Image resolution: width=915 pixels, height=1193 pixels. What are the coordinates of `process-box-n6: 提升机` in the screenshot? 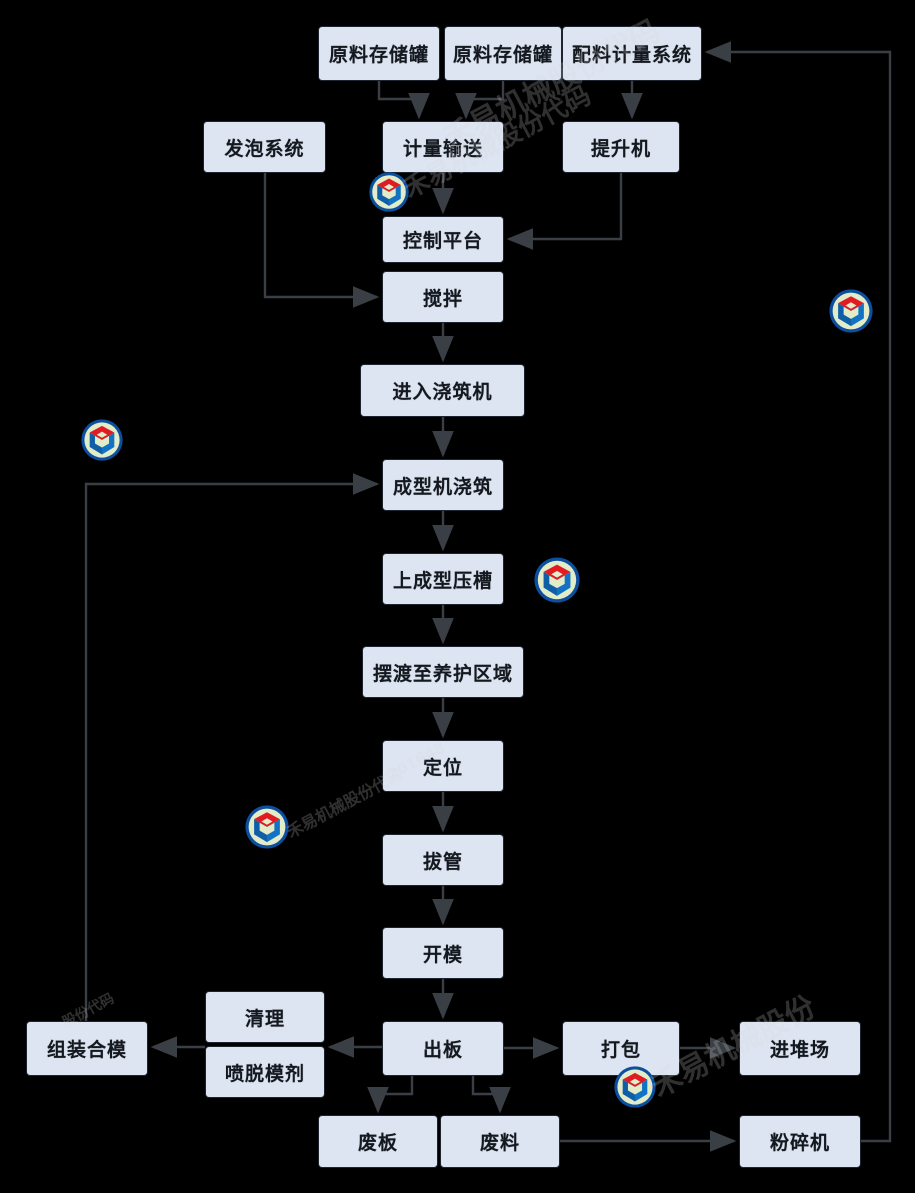 It's located at (621, 147).